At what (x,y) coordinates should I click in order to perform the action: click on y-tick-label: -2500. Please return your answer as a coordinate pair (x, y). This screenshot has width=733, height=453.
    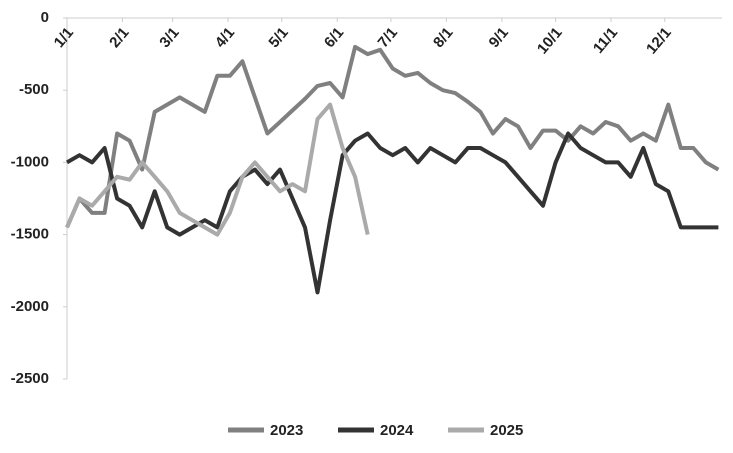
    Looking at the image, I should click on (30, 378).